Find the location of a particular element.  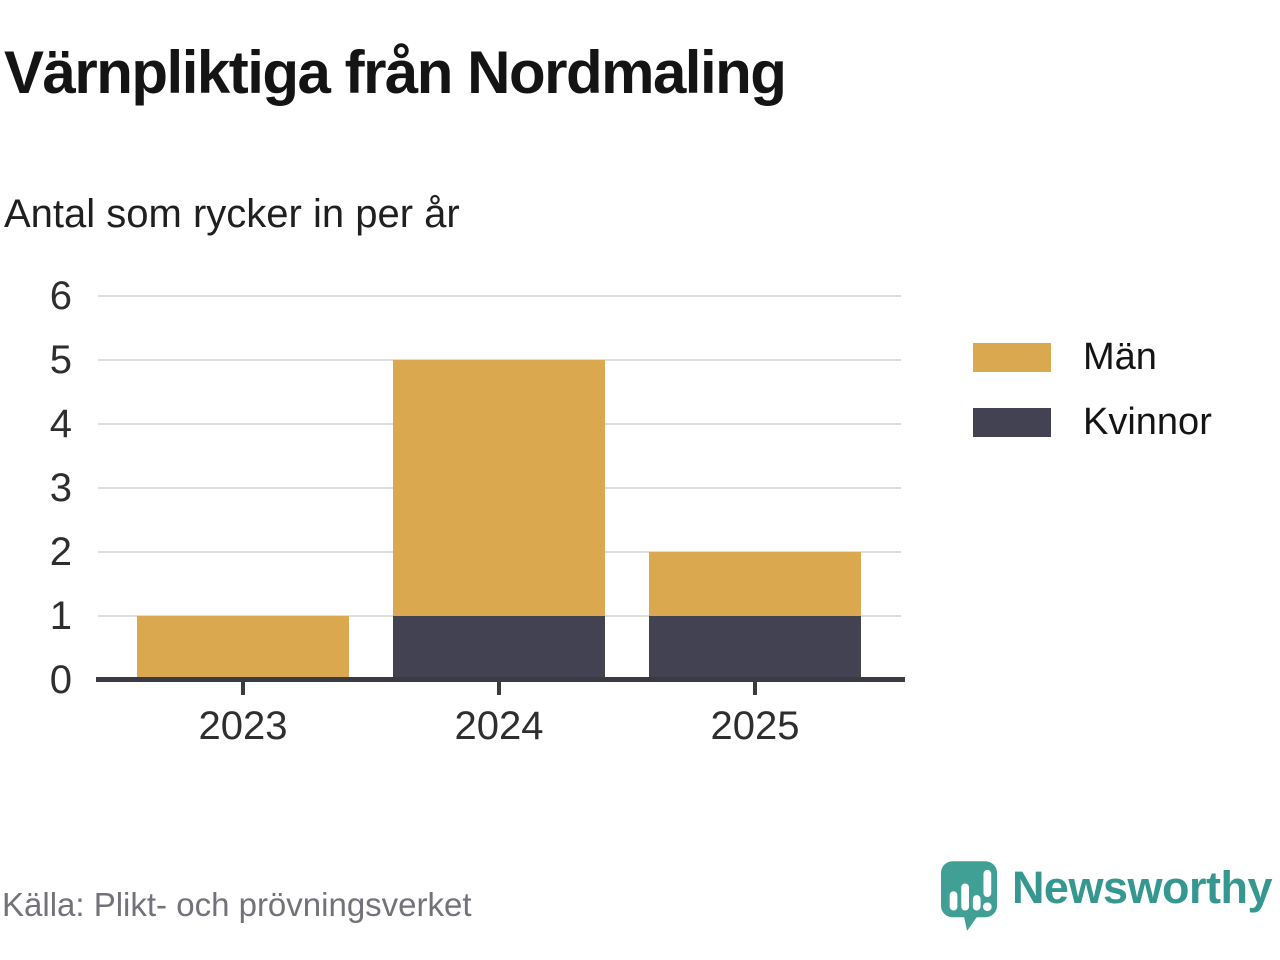

chart-subtitle: Antal som rycker in per år is located at coordinates (232, 214).